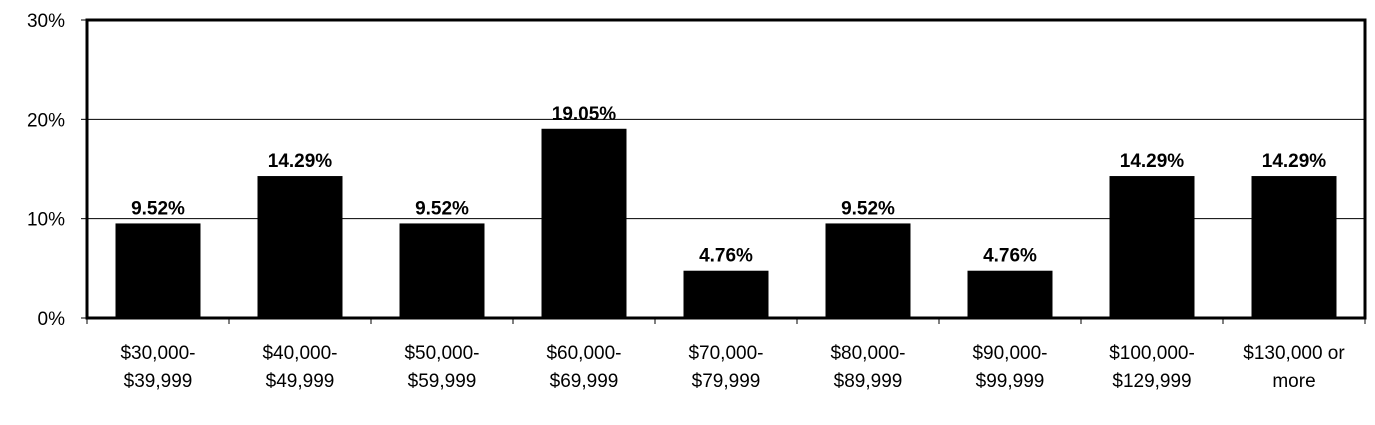 Image resolution: width=1375 pixels, height=425 pixels. Describe the element at coordinates (867, 353) in the screenshot. I see `x-category-label: $80,000-` at that location.